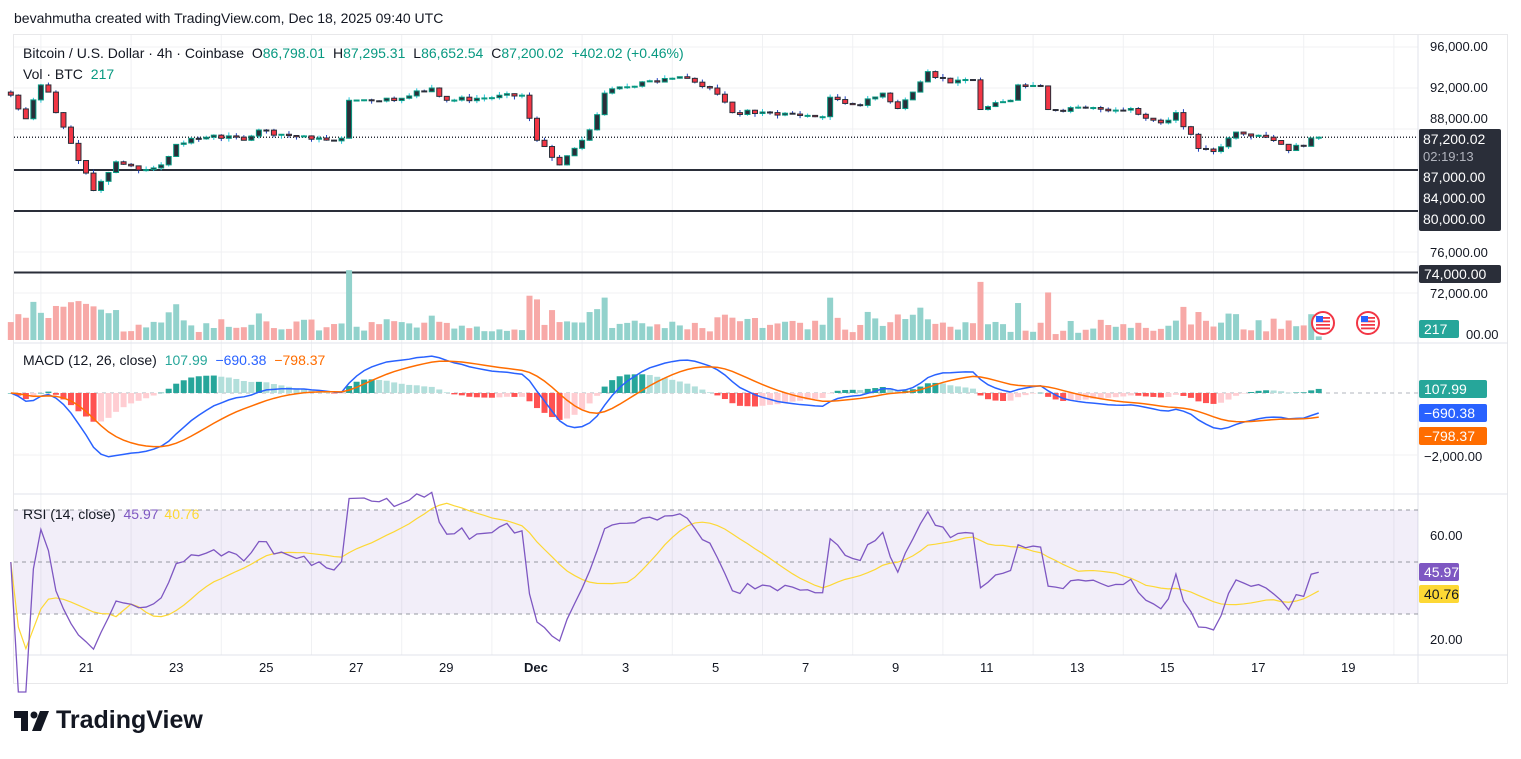 The width and height of the screenshot is (1521, 759). What do you see at coordinates (532, 53) in the screenshot?
I see `close-value: 87,200.02` at bounding box center [532, 53].